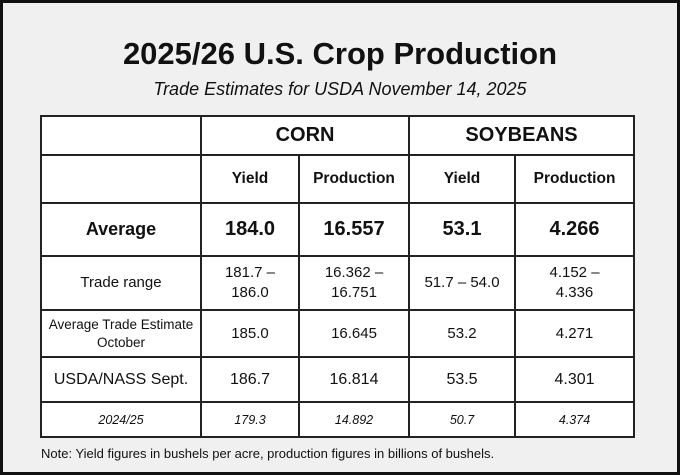 The width and height of the screenshot is (680, 475). Describe the element at coordinates (462, 283) in the screenshot. I see `cell-range-soy-yield: 51.7 – 54.0` at that location.